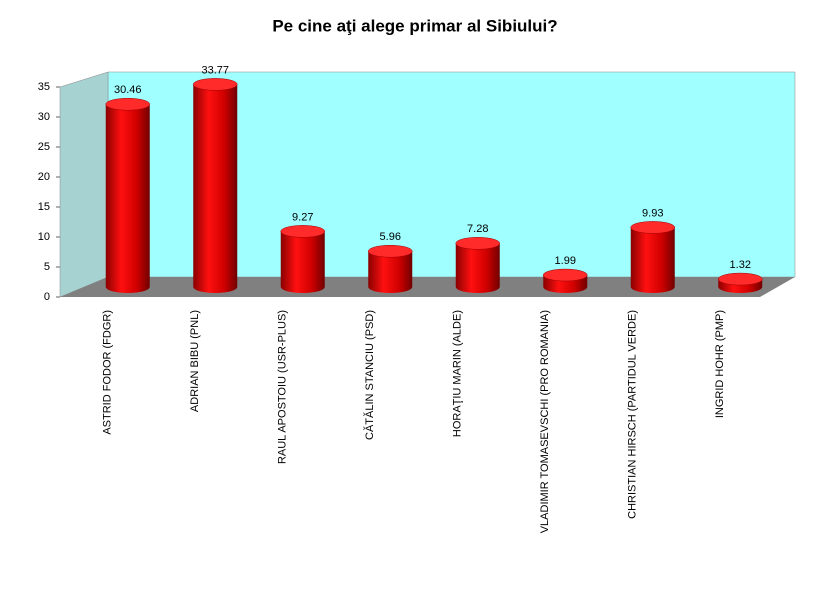 The image size is (831, 601). I want to click on value-label: 30.46, so click(128, 90).